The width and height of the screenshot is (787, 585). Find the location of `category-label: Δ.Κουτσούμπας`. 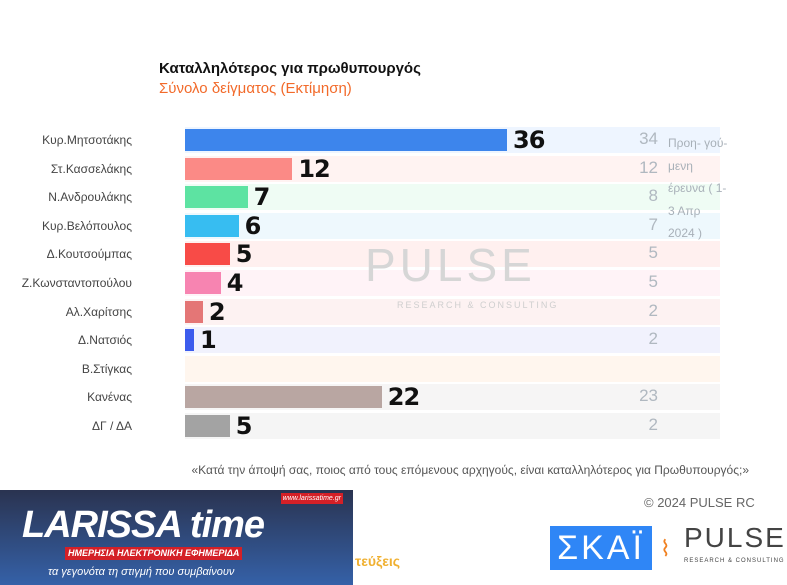

category-label: Δ.Κουτσούμπας is located at coordinates (89, 254).